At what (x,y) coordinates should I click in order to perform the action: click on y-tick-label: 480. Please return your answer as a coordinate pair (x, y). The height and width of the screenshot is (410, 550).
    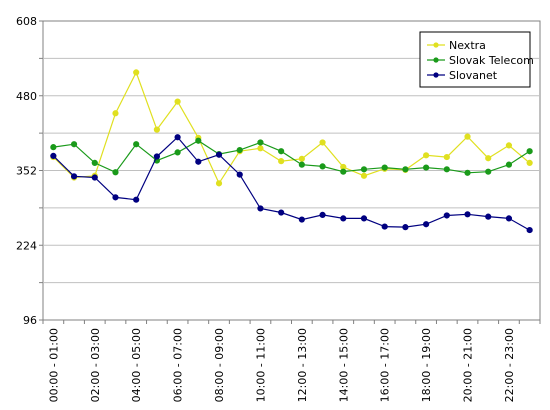
    Looking at the image, I should click on (26, 96).